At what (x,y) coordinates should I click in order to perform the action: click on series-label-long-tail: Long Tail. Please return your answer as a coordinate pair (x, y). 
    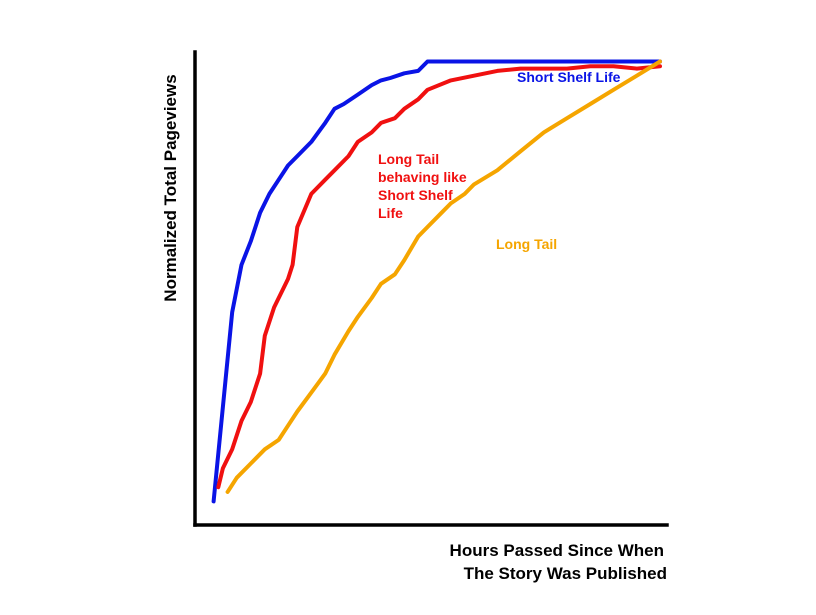
    Looking at the image, I should click on (526, 244).